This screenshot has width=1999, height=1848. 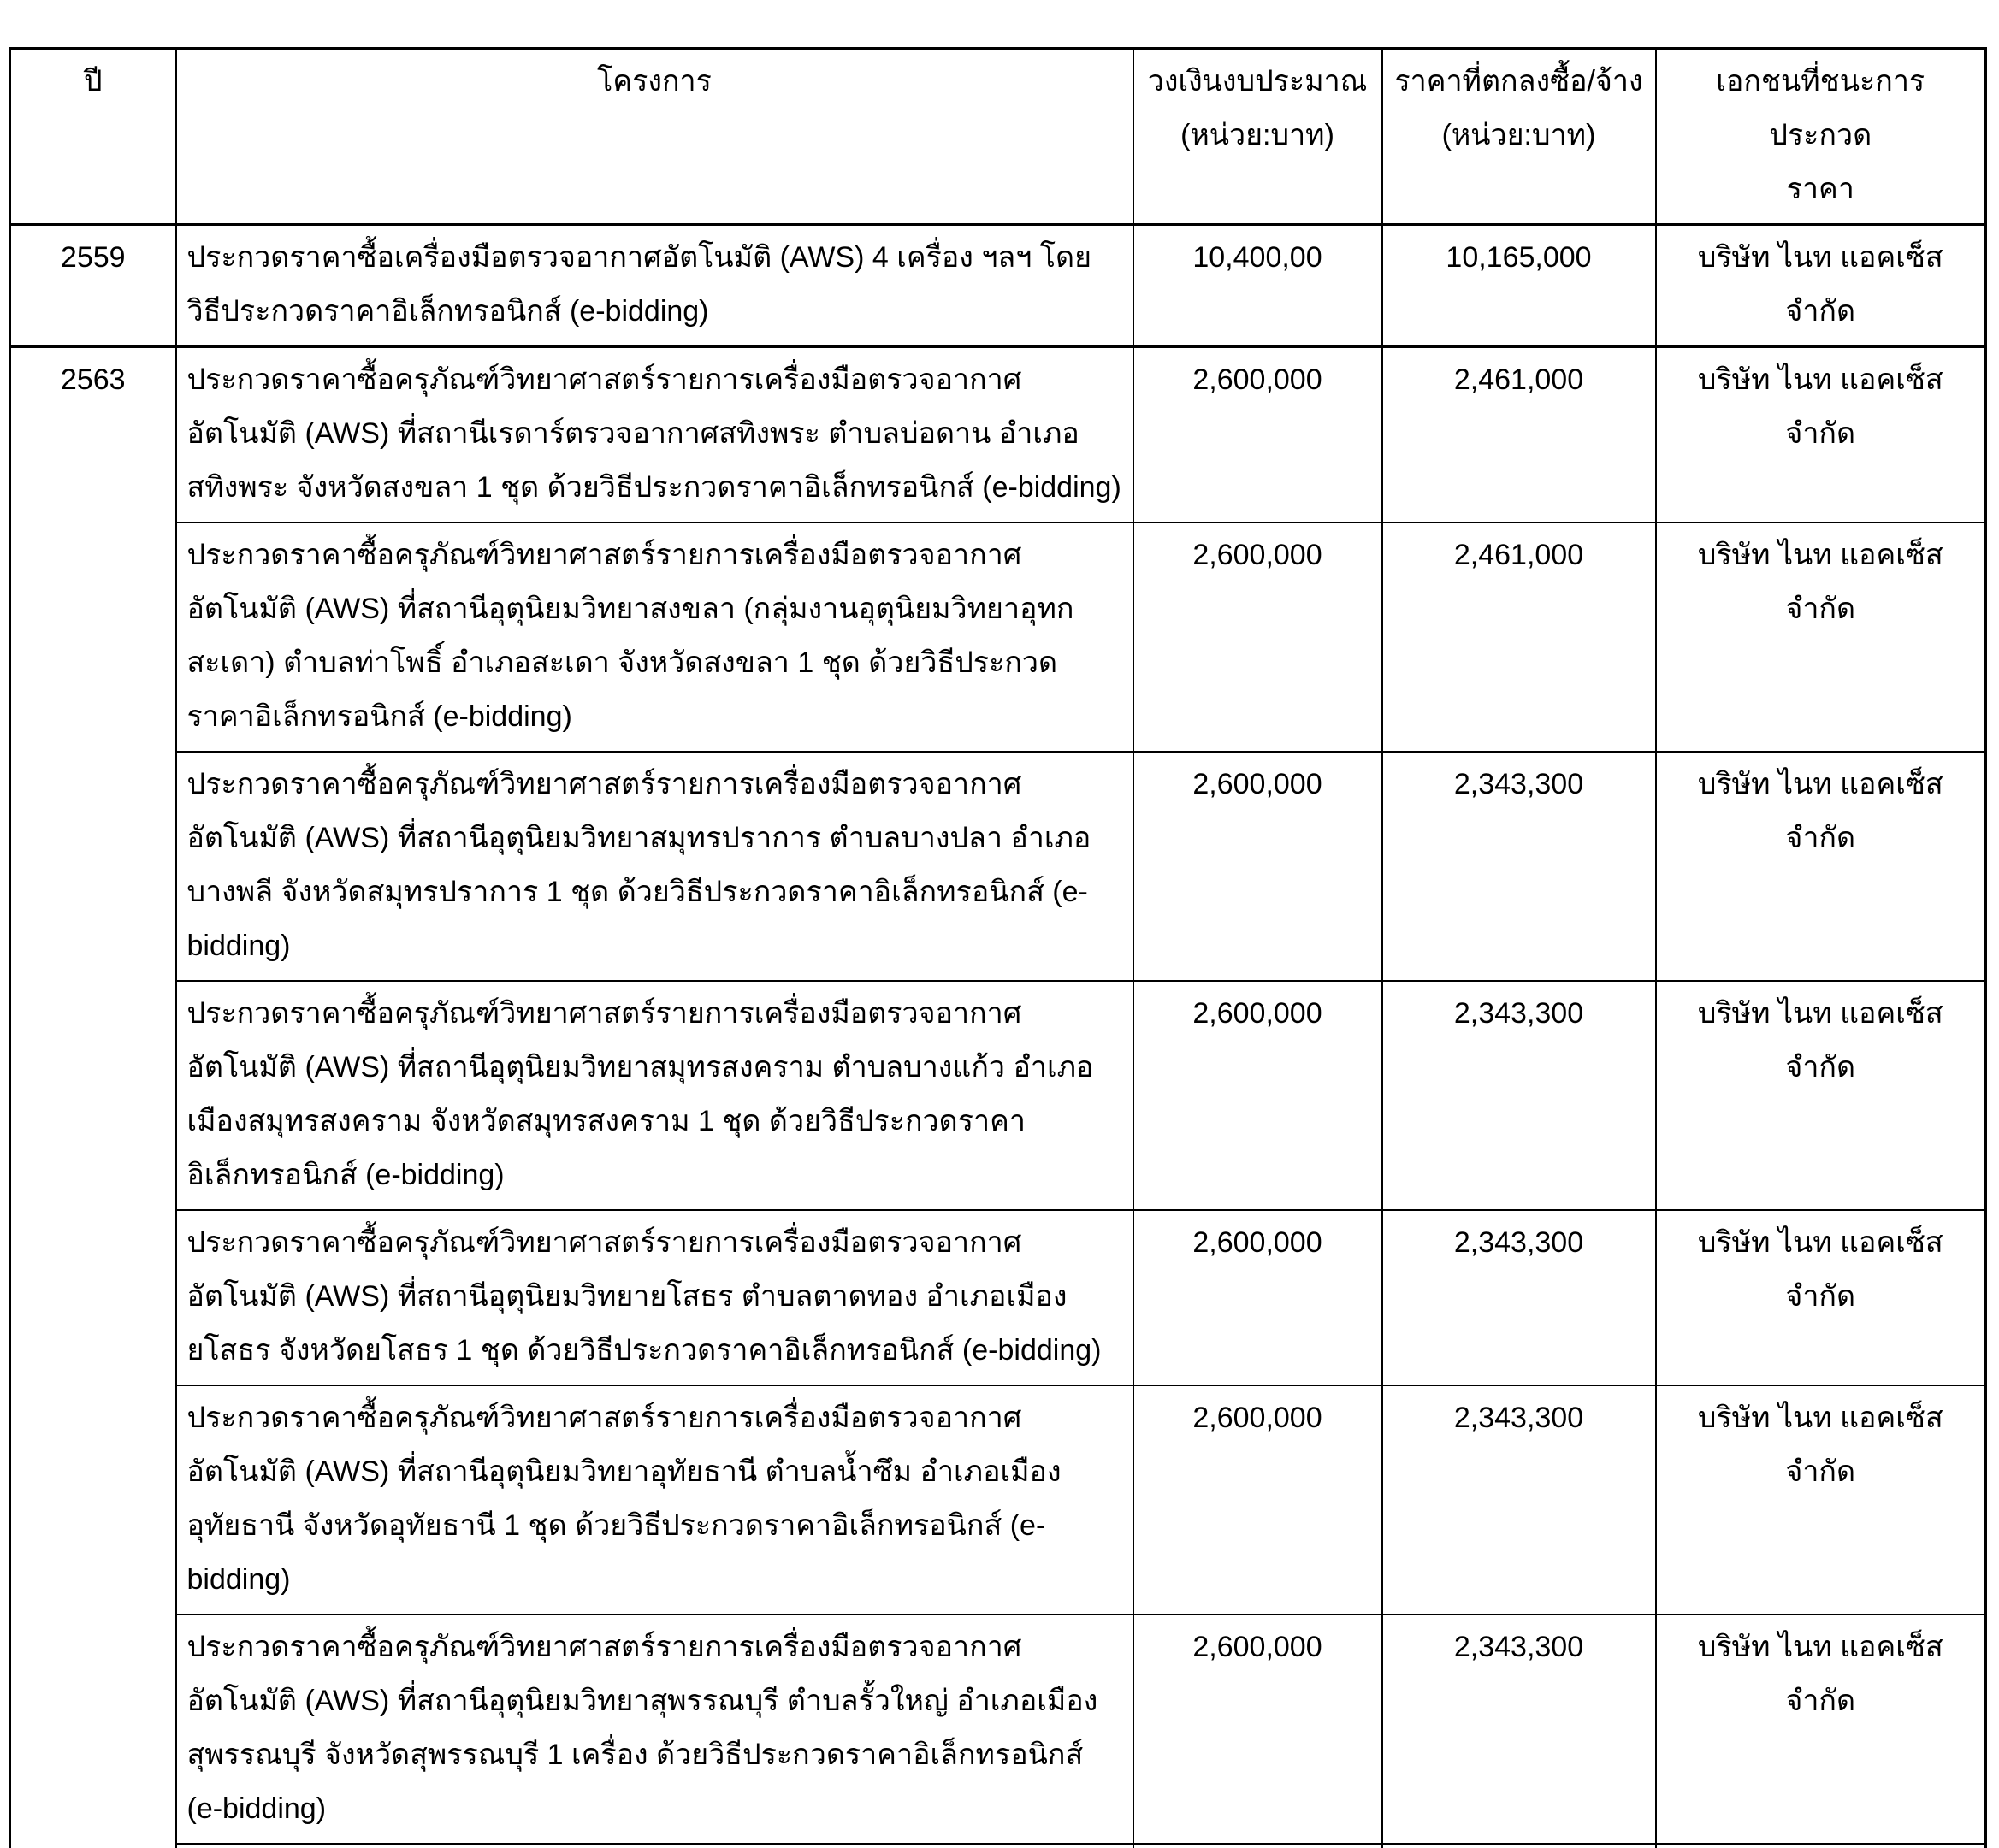 I want to click on header-budget-line2: (หน่วย:บาท), so click(x=1257, y=135).